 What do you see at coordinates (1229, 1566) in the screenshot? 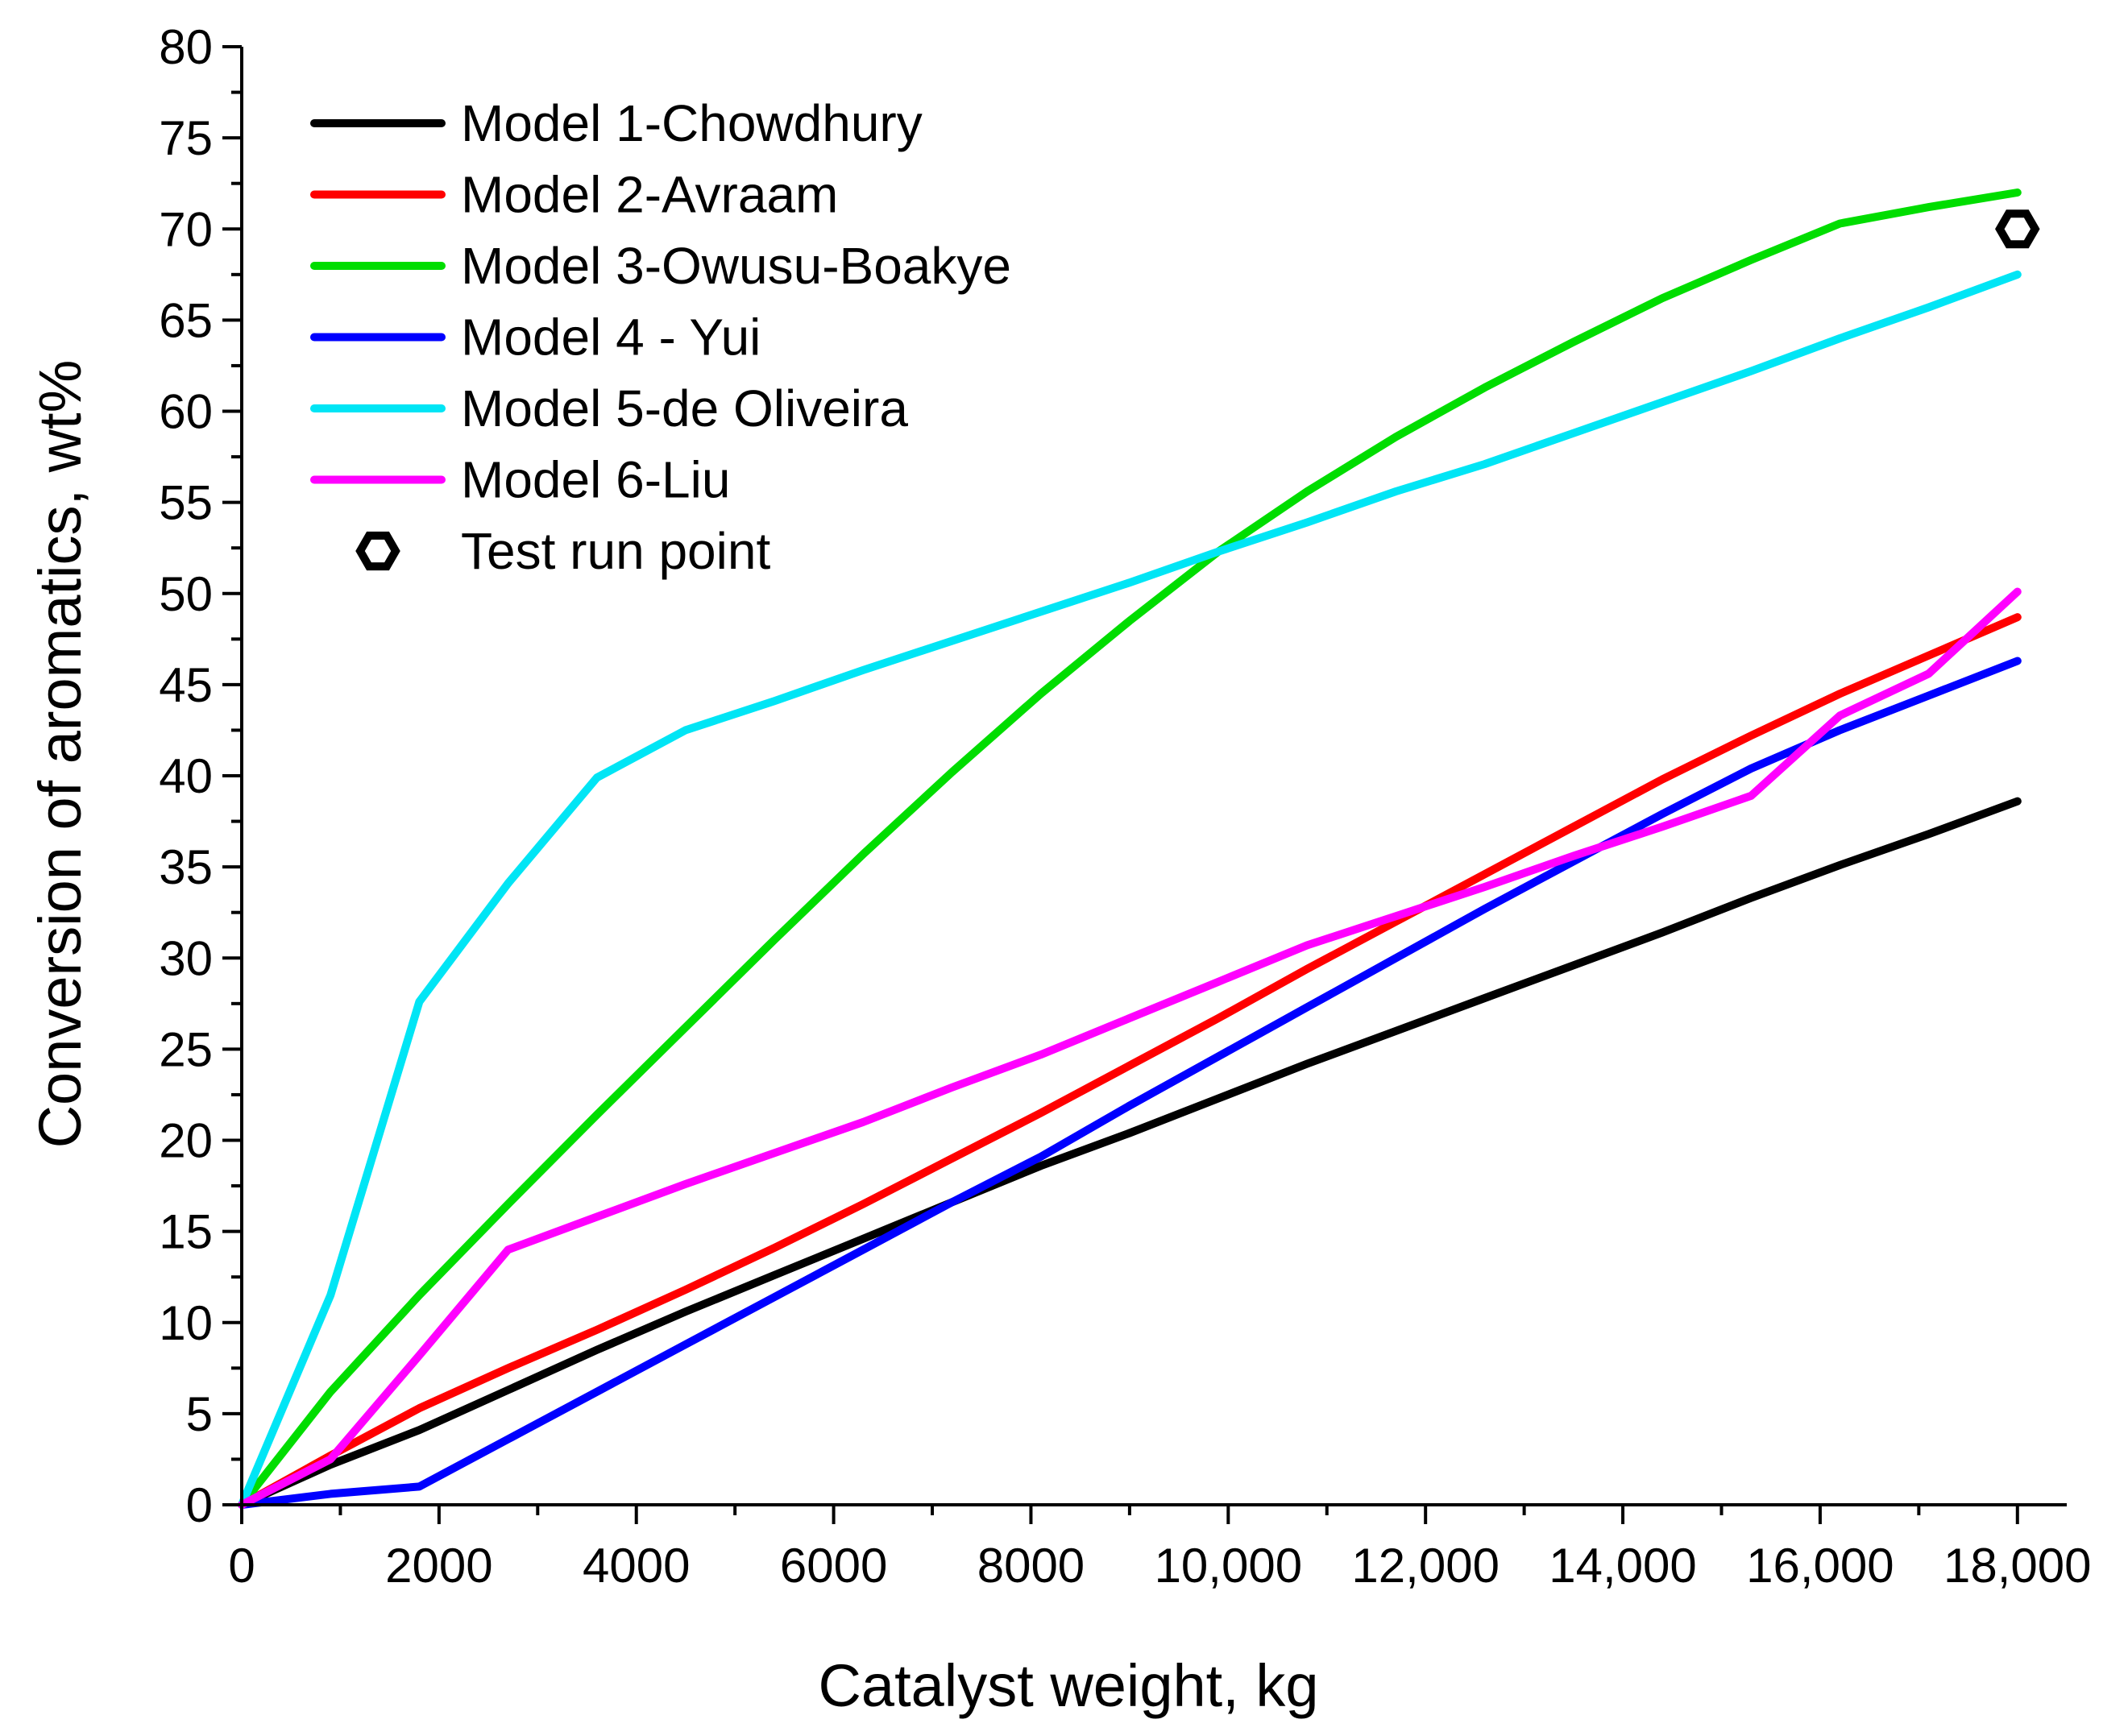
I see `x-tick-label: 10,000` at bounding box center [1229, 1566].